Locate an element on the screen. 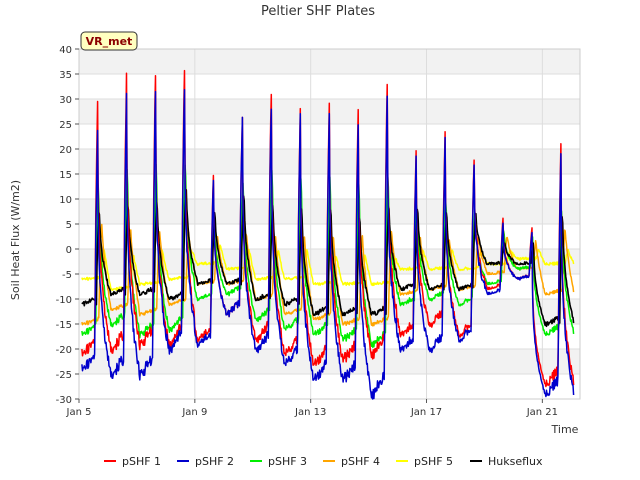 Image resolution: width=640 pixels, height=480 pixels. y-tick-label: 30 is located at coordinates (65, 100).